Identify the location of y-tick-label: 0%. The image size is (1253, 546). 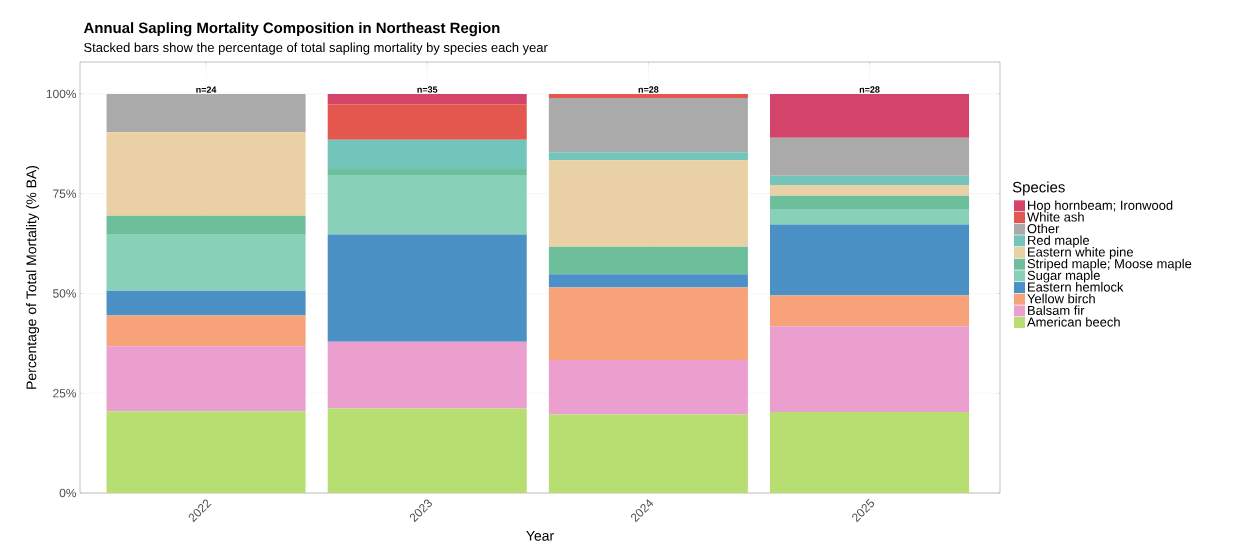
(68, 493).